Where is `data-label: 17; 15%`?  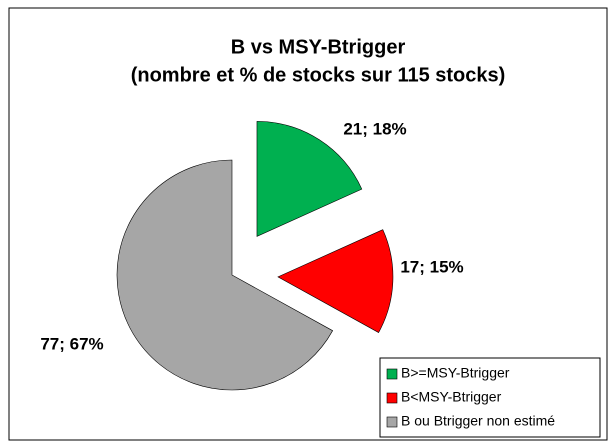 data-label: 17; 15% is located at coordinates (431, 266).